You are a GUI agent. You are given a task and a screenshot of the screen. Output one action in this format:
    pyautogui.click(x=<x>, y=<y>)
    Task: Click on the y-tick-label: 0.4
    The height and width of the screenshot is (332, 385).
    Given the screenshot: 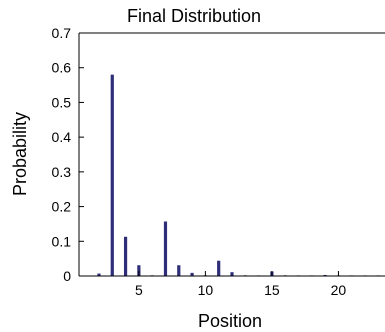 What is the action you would take?
    pyautogui.click(x=62, y=137)
    